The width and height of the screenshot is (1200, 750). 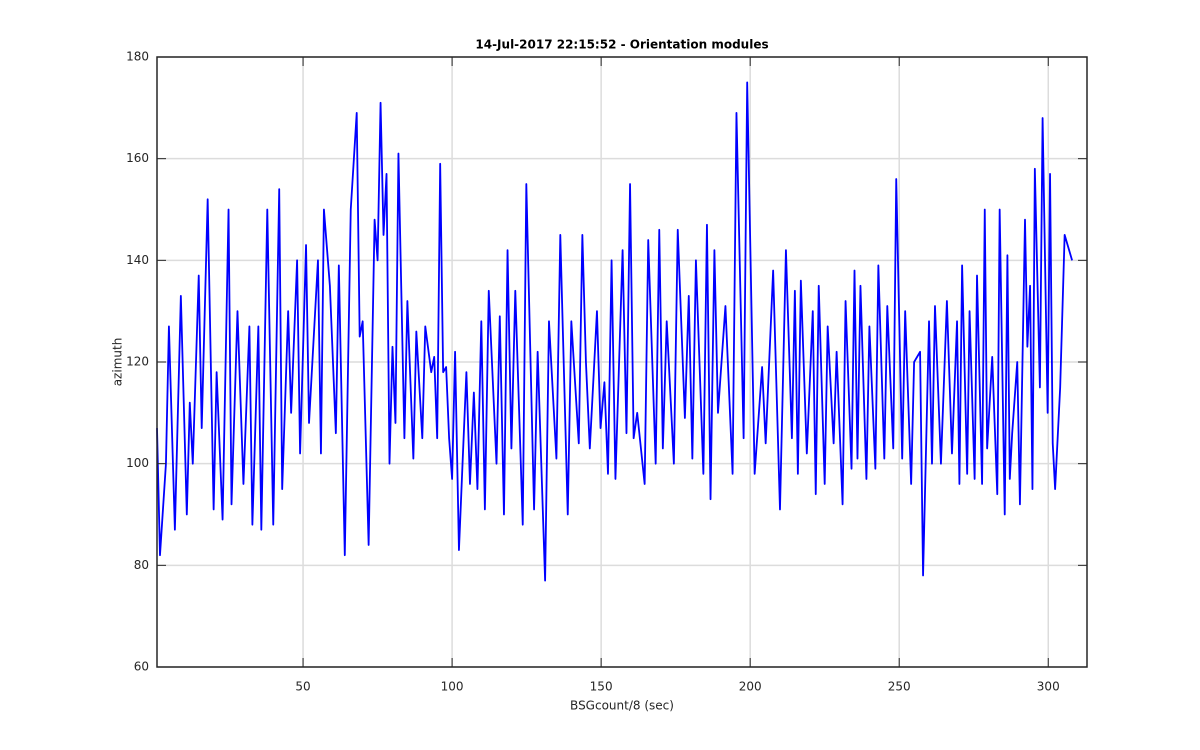 I want to click on y-tick-label: 120, so click(x=137, y=362).